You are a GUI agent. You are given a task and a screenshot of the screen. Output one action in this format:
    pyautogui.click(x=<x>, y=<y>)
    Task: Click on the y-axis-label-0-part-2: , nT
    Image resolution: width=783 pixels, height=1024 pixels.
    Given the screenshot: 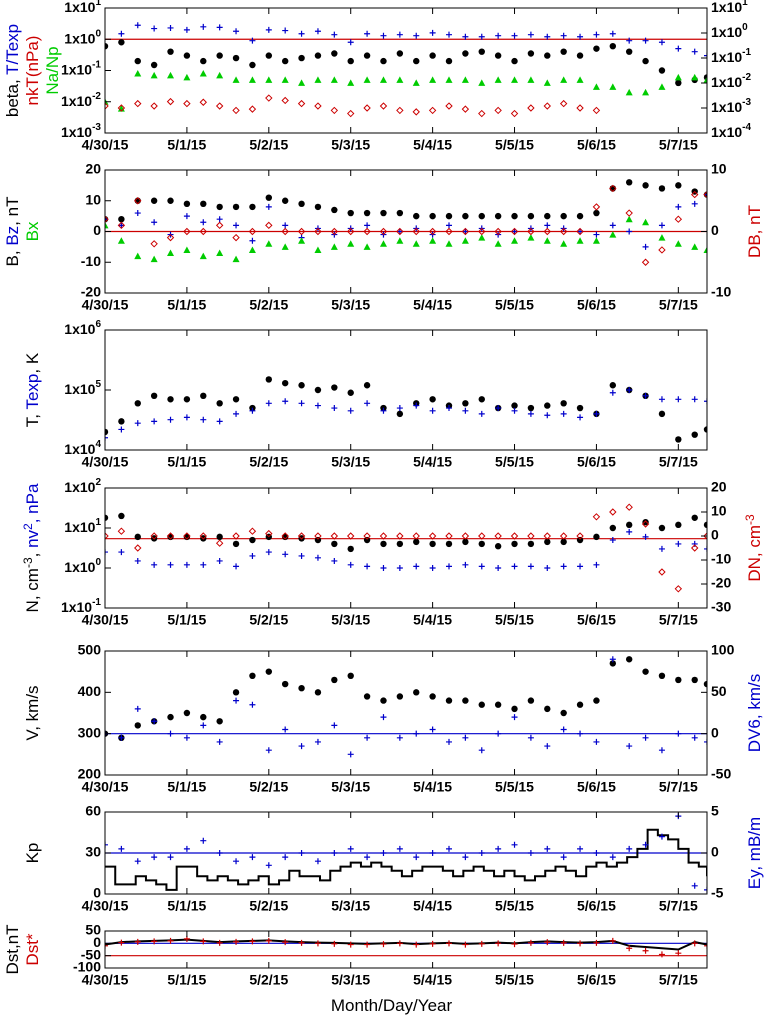 What is the action you would take?
    pyautogui.click(x=12, y=211)
    